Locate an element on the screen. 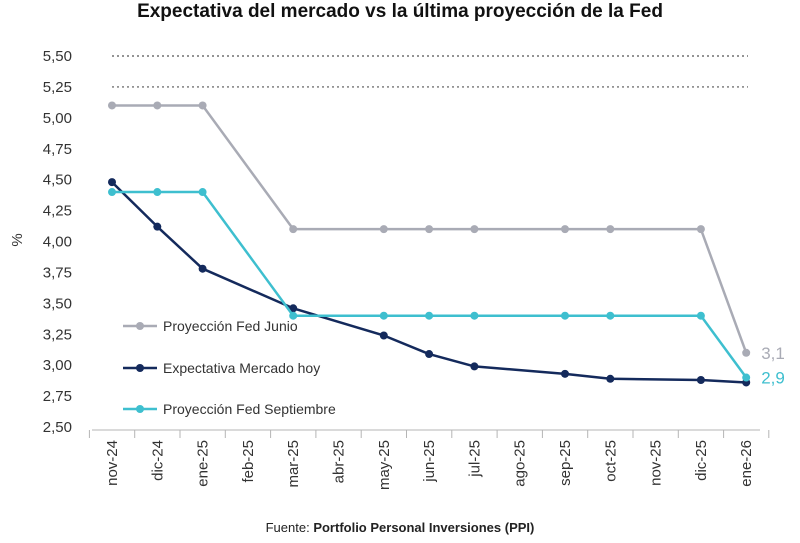 The width and height of the screenshot is (800, 543). x-tick-label: may-25 is located at coordinates (384, 465).